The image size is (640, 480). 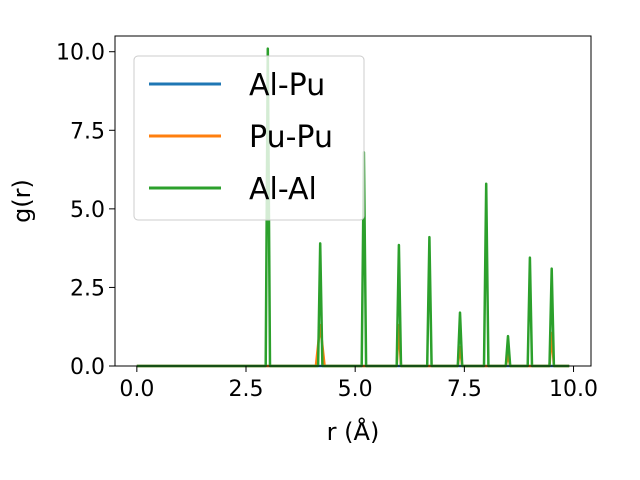 What do you see at coordinates (464, 389) in the screenshot?
I see `x-tick-label: 7.5` at bounding box center [464, 389].